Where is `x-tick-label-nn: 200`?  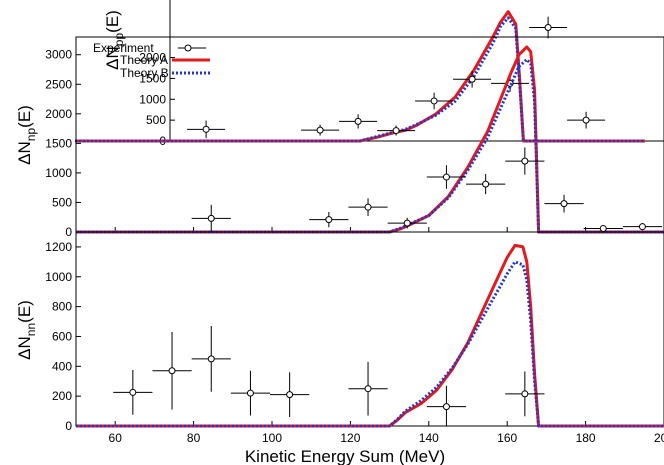
x-tick-label-nn: 200 is located at coordinates (659, 438).